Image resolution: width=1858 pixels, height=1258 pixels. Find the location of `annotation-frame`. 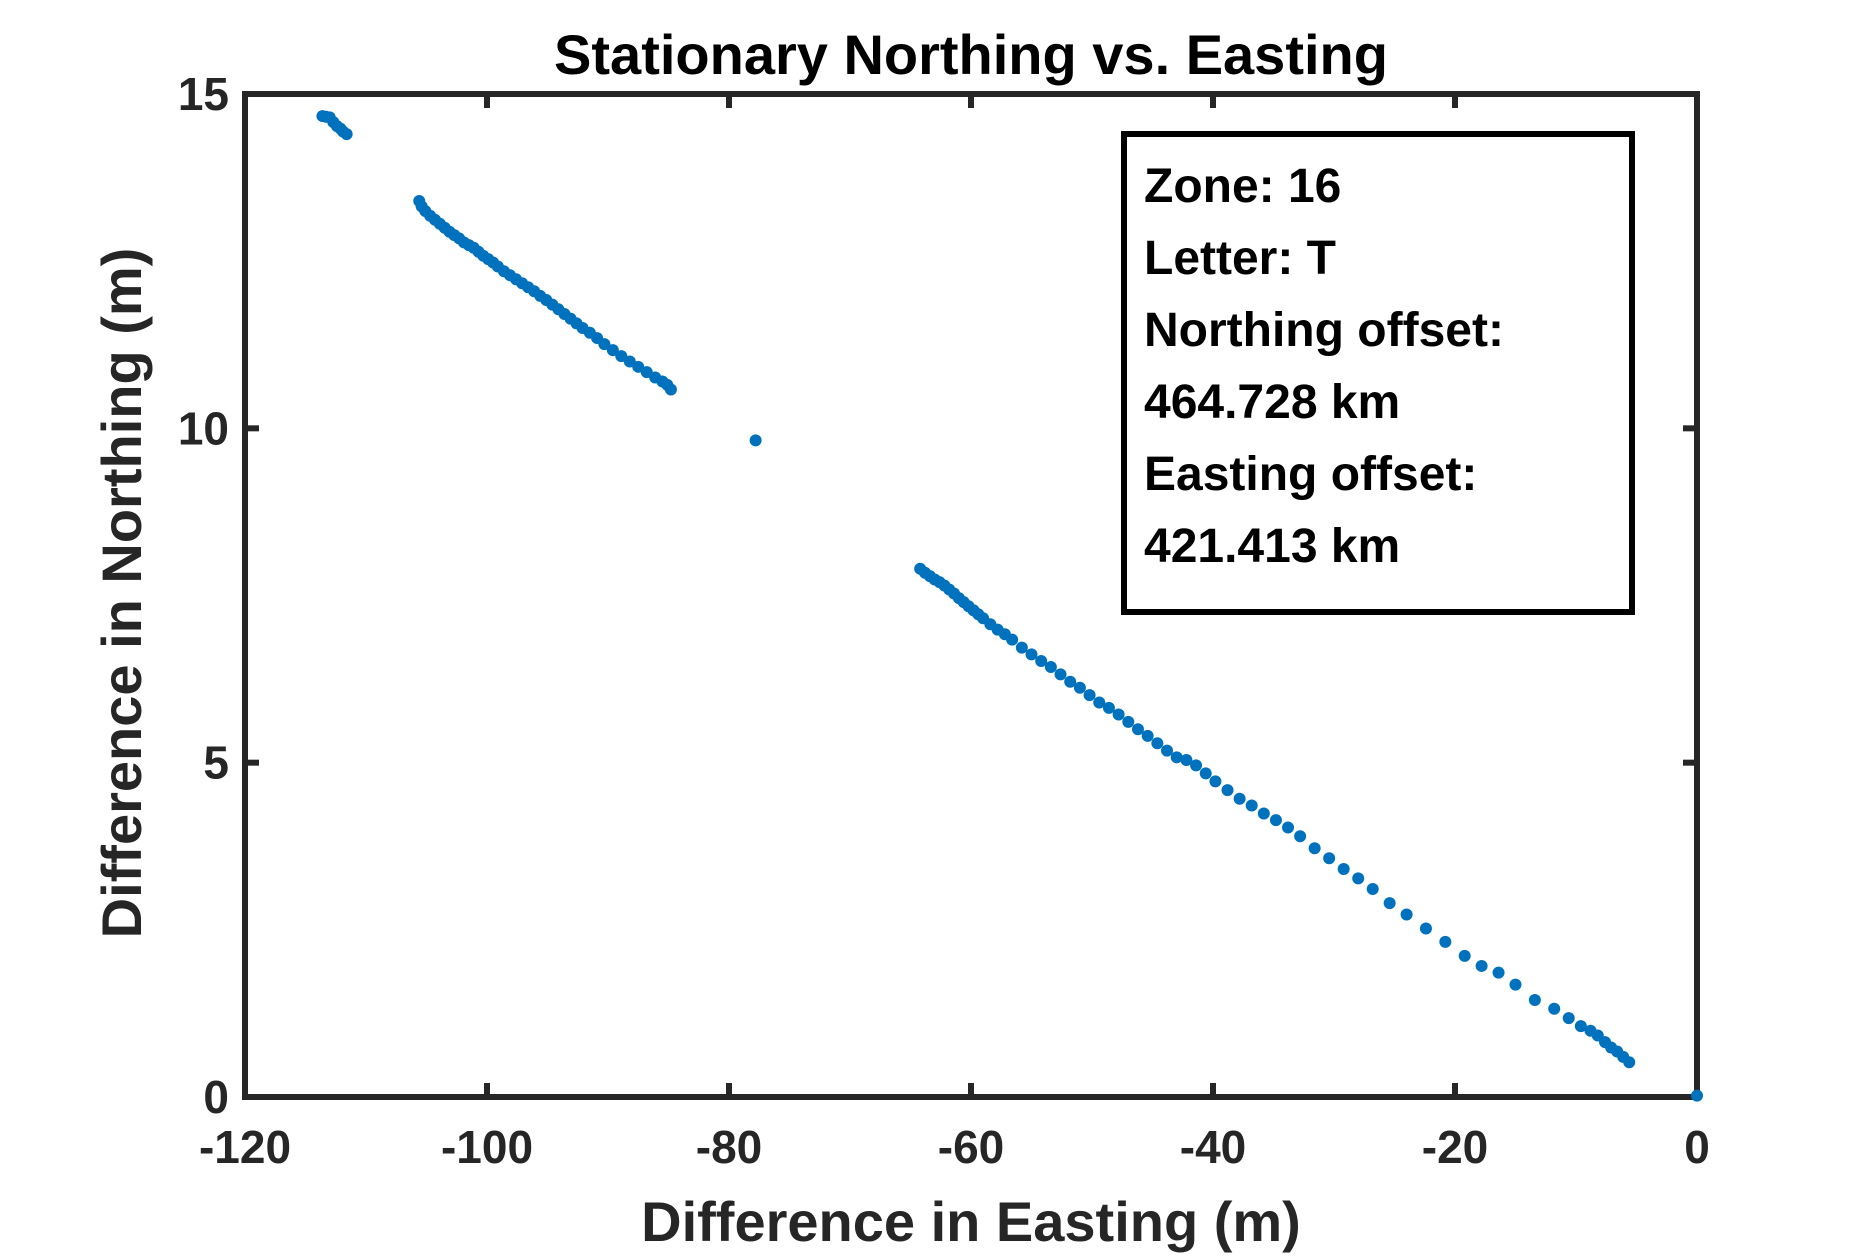

annotation-frame is located at coordinates (1378, 373).